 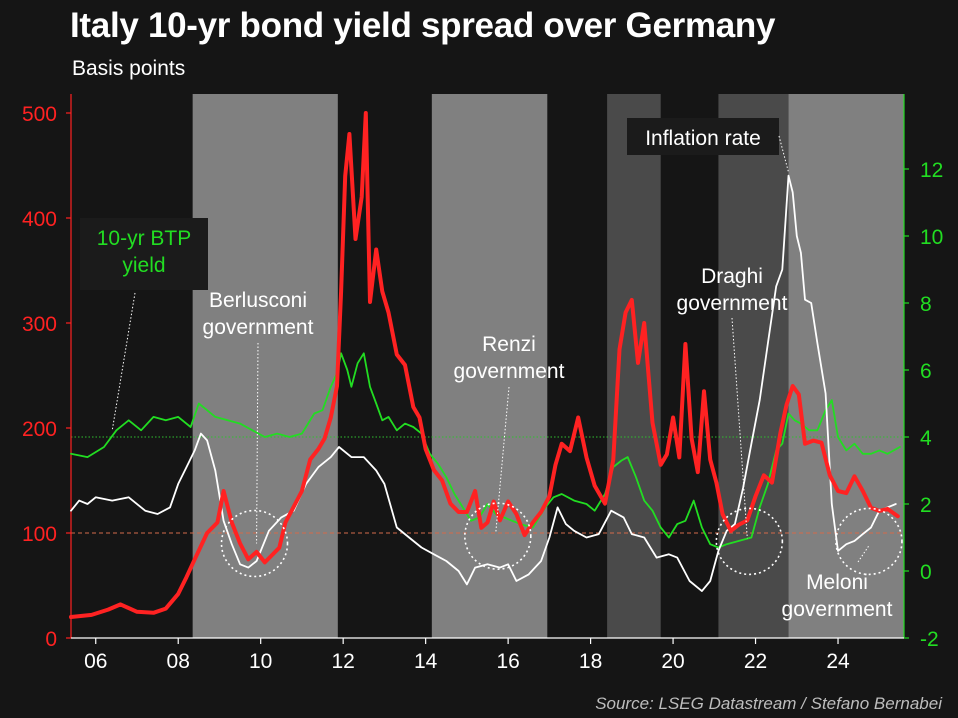 What do you see at coordinates (931, 170) in the screenshot?
I see `y-right-tick-label: 12` at bounding box center [931, 170].